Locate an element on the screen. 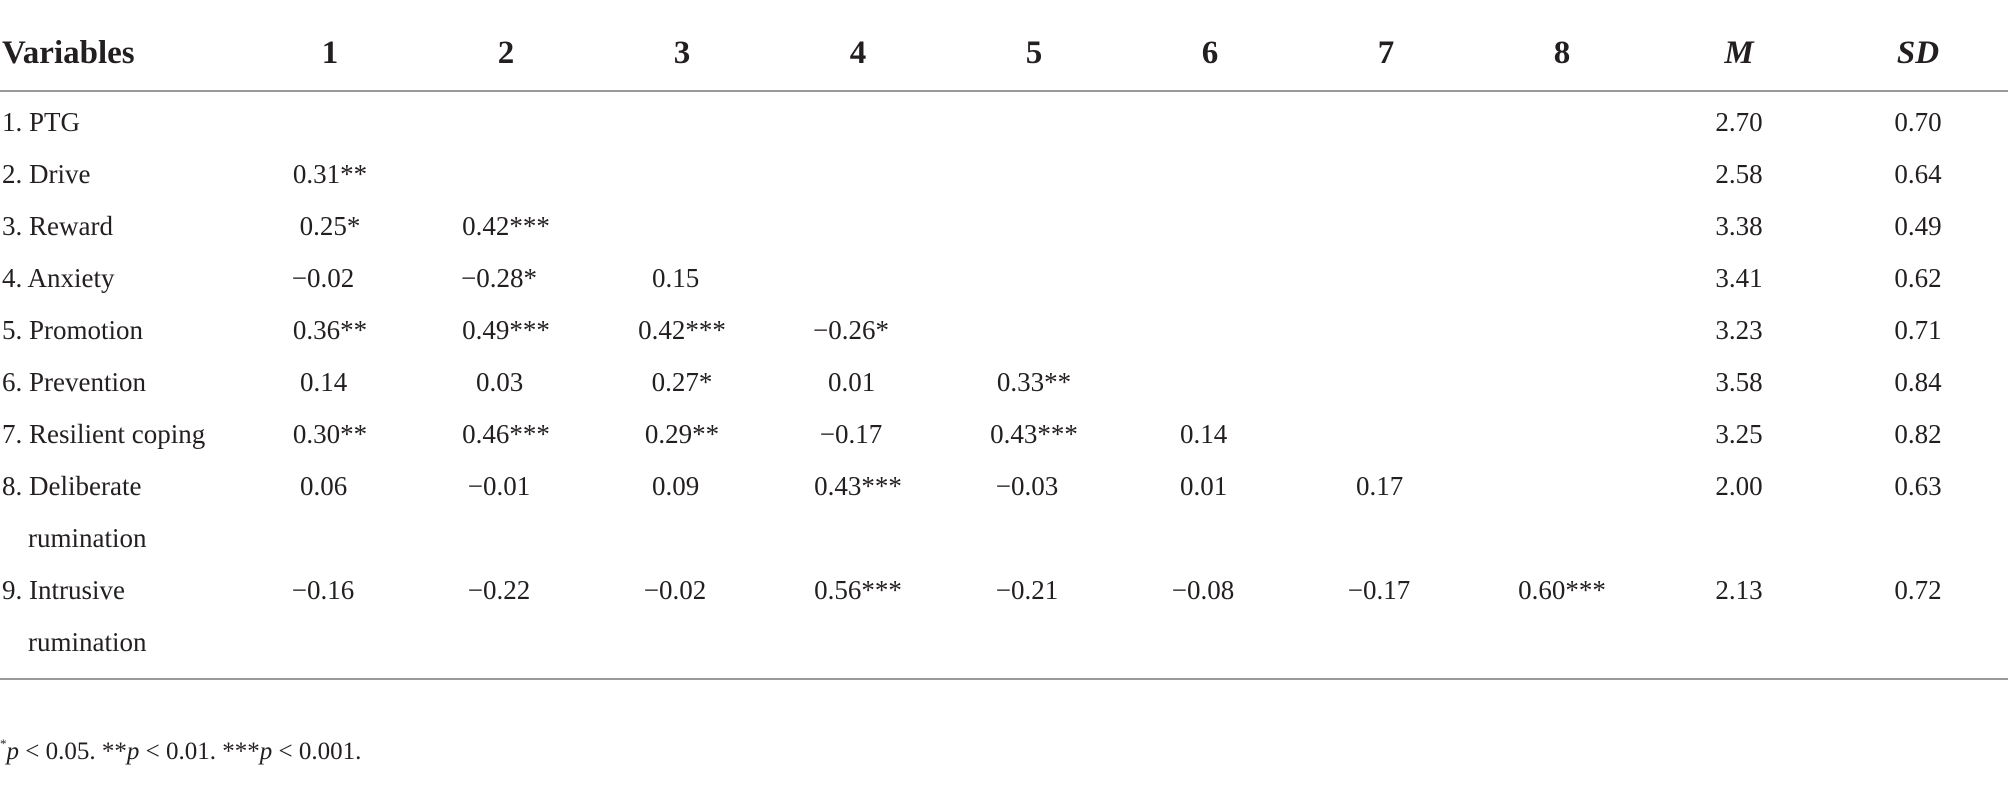  correlation-value: −0.22 is located at coordinates (499, 590).